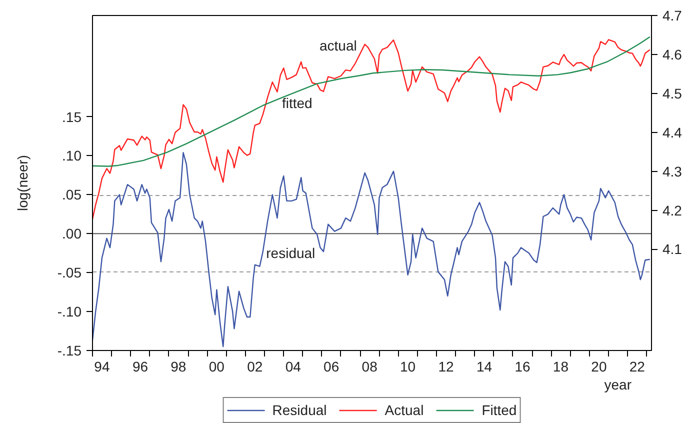 Image resolution: width=697 pixels, height=423 pixels. What do you see at coordinates (291, 253) in the screenshot?
I see `annotation: residual` at bounding box center [291, 253].